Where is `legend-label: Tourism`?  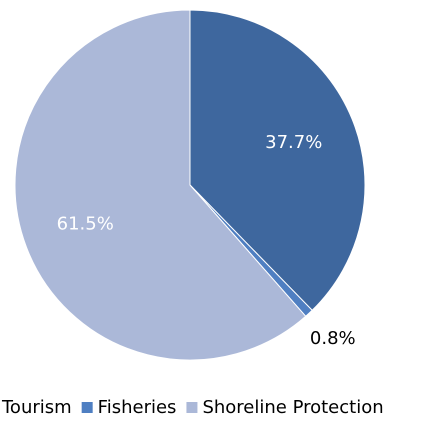 legend-label: Tourism is located at coordinates (36, 407).